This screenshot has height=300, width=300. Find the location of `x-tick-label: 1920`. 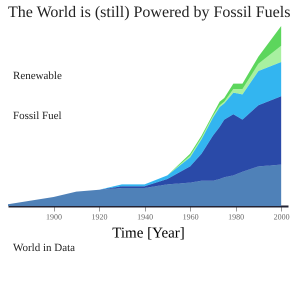

x-tick-label: 1920 is located at coordinates (100, 217).